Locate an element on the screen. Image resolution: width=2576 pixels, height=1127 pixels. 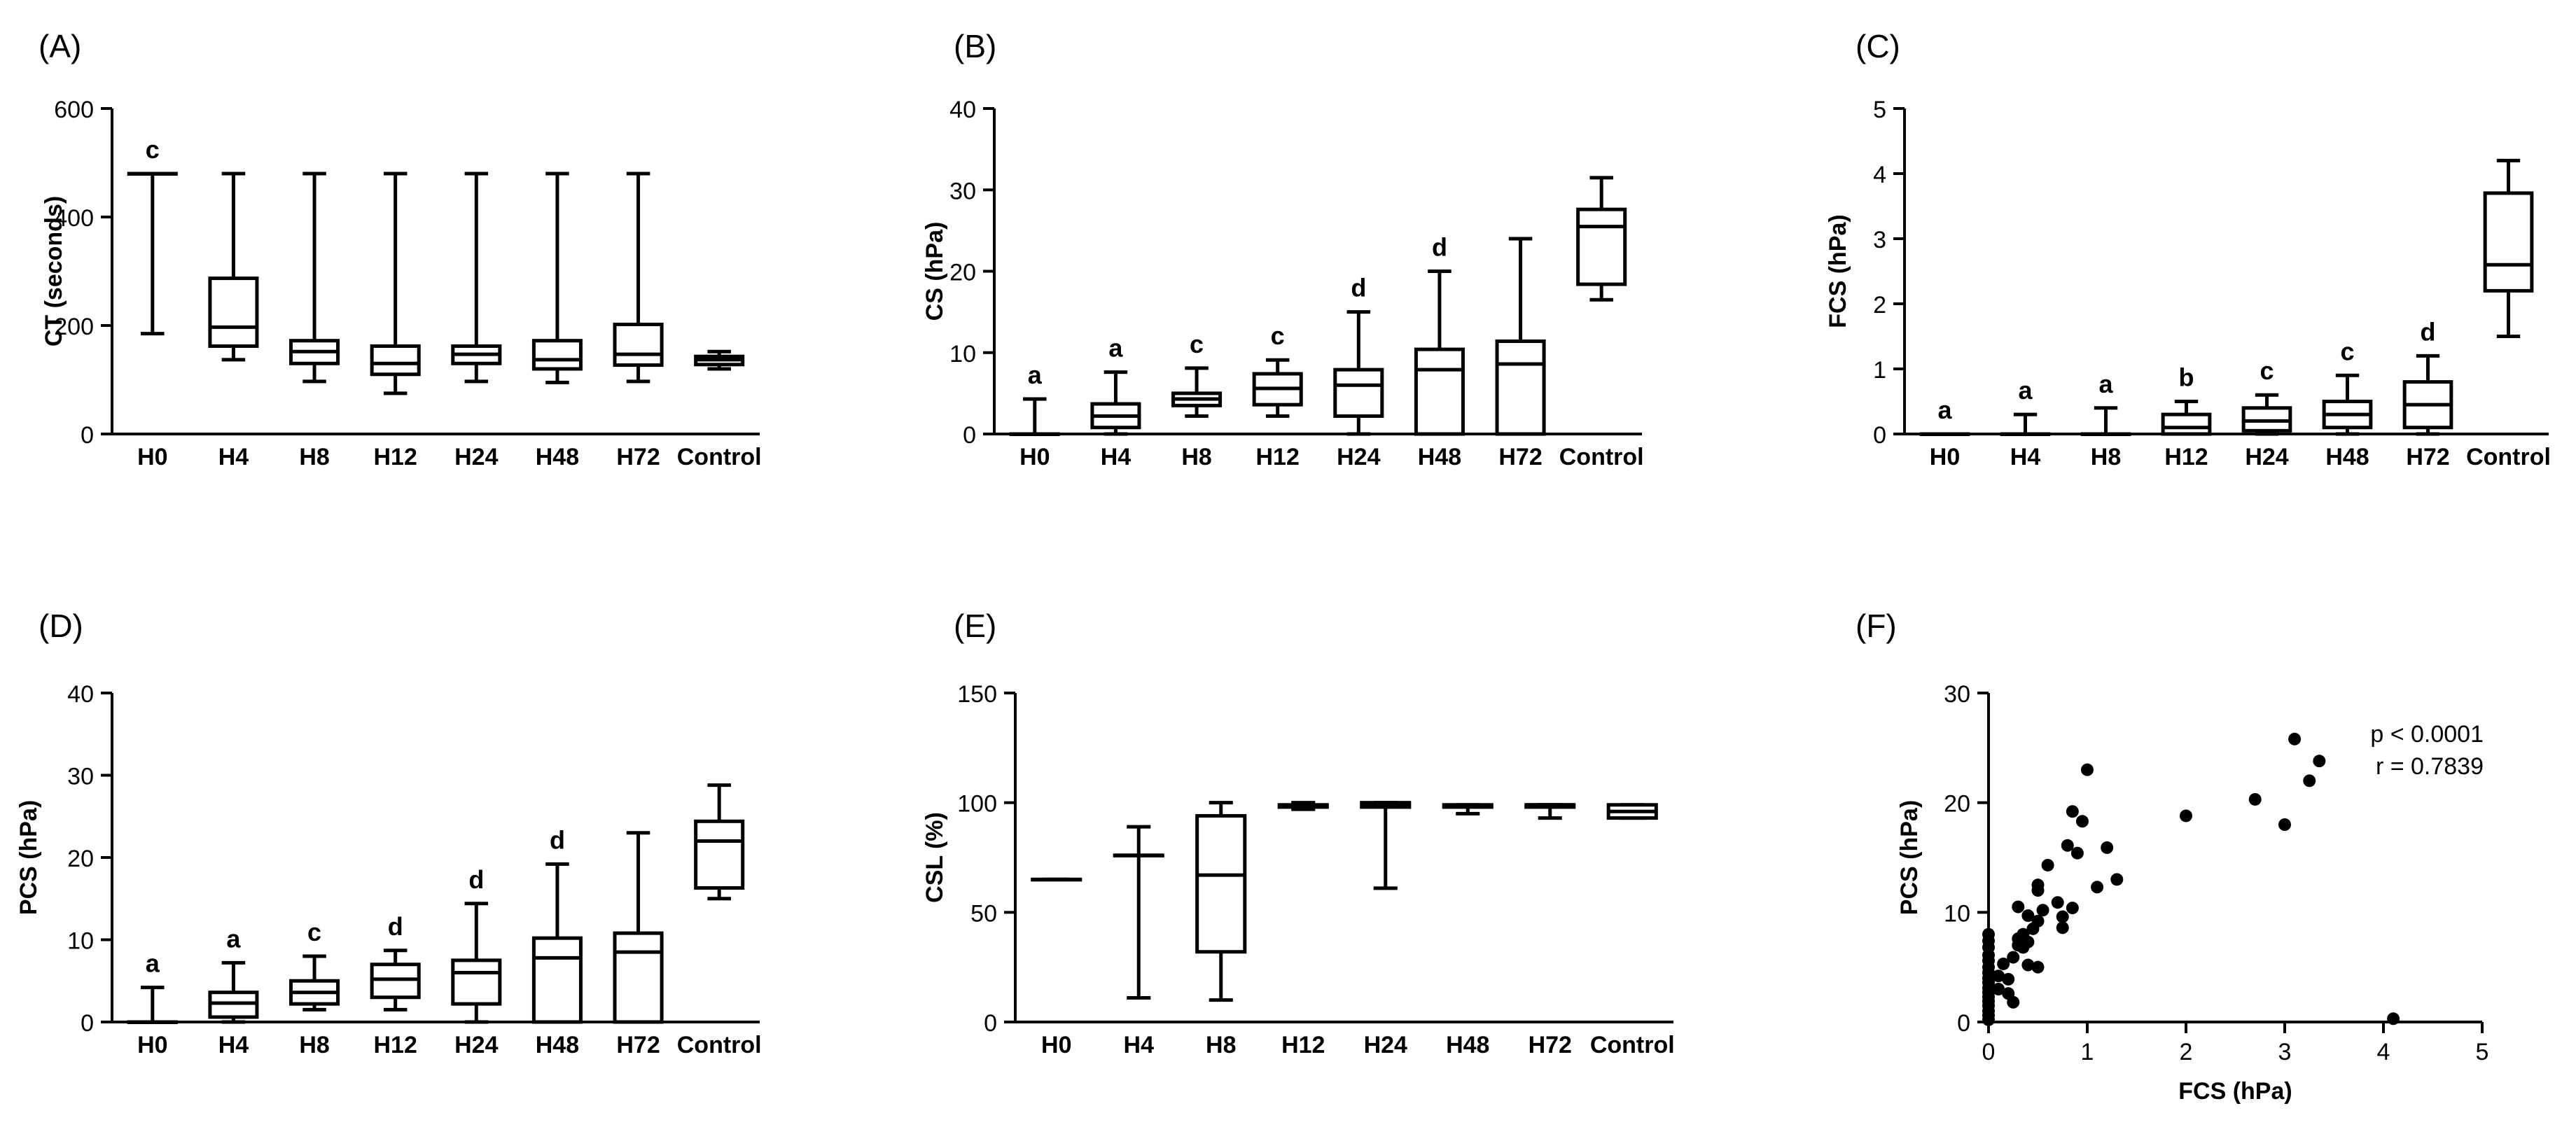
panel-label: (D) is located at coordinates (61, 626).